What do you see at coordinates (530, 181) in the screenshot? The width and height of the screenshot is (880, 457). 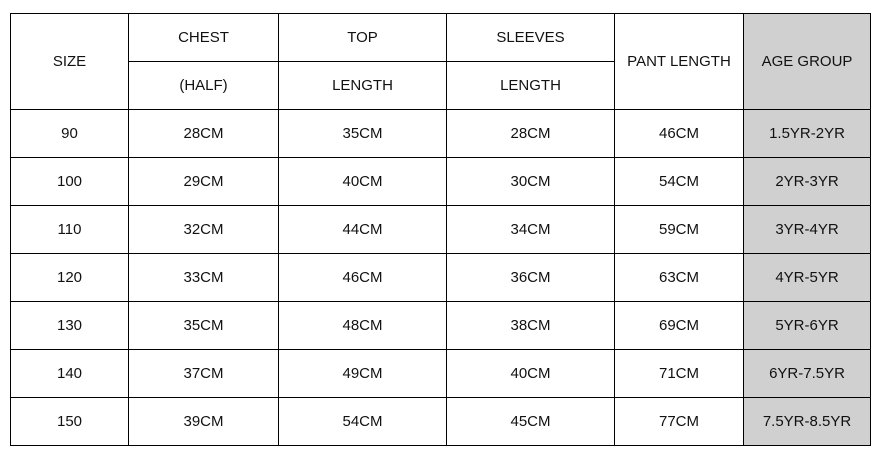 I see `table-cell: 30CM` at bounding box center [530, 181].